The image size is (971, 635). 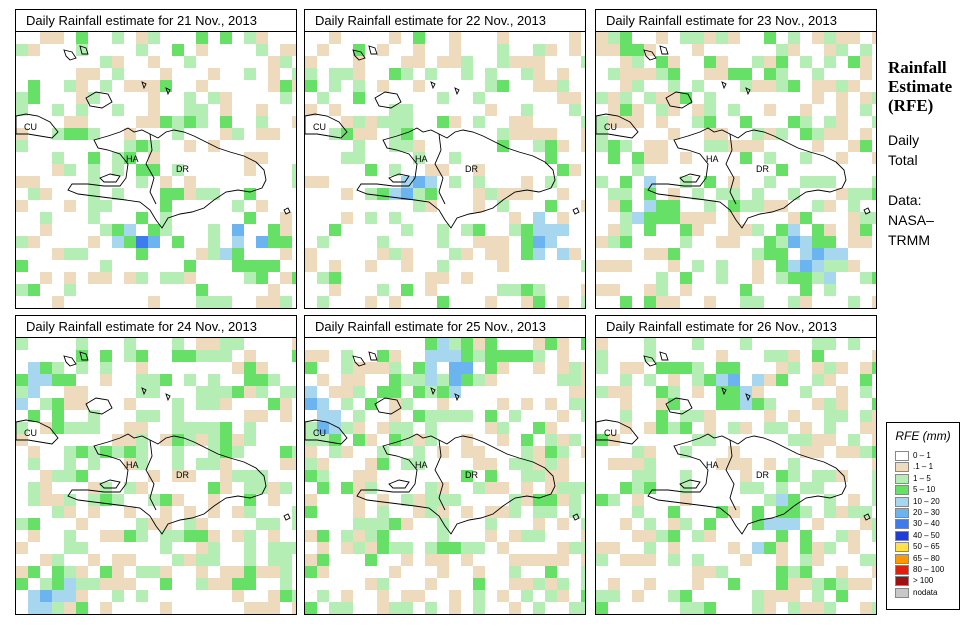 I want to click on cuba-coastline, so click(x=617, y=126).